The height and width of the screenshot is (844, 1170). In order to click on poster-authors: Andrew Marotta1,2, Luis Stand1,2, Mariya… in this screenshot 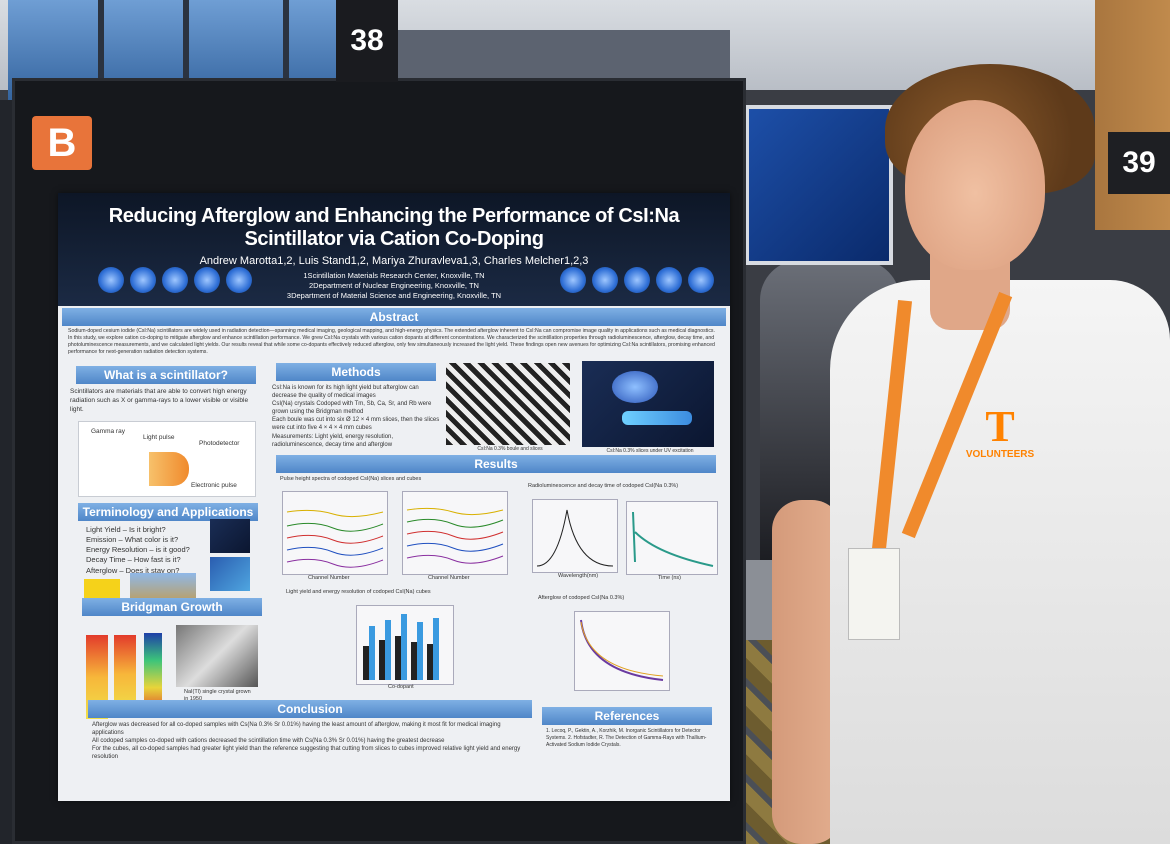, I will do `click(394, 261)`.